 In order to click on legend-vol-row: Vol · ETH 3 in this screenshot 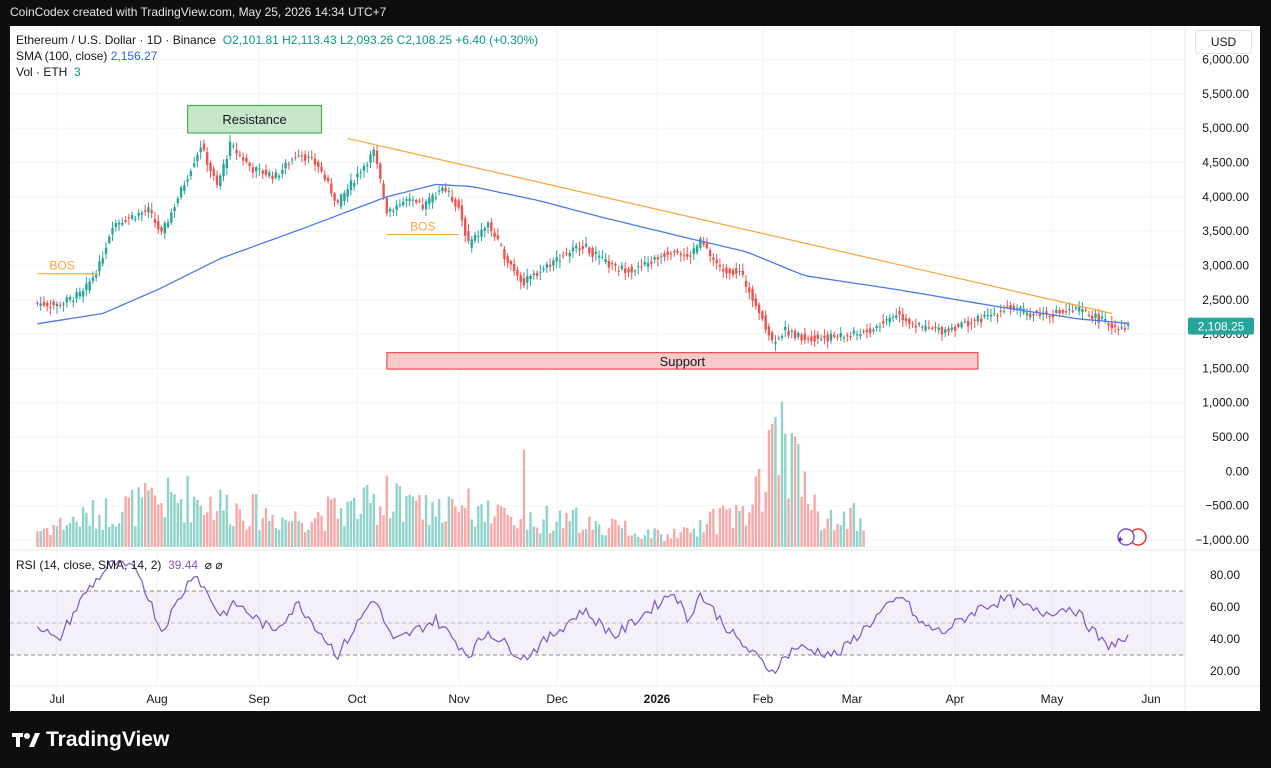, I will do `click(48, 72)`.